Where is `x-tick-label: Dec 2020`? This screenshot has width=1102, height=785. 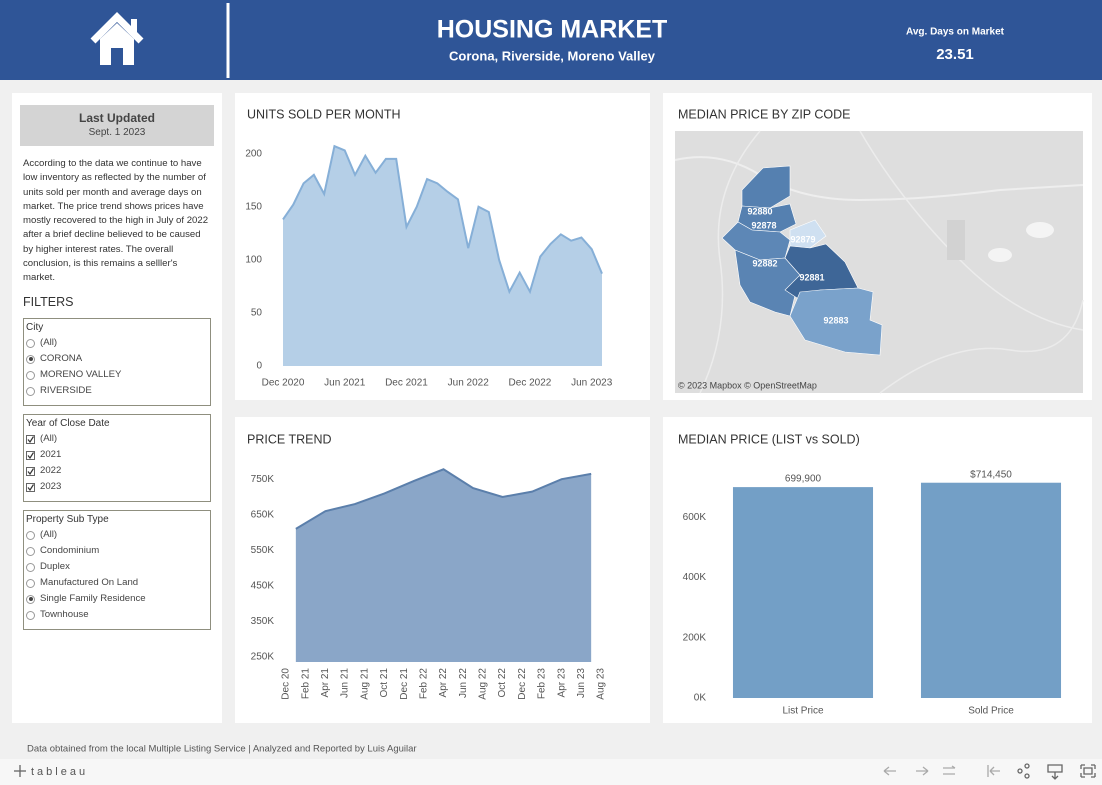 x-tick-label: Dec 2020 is located at coordinates (283, 383).